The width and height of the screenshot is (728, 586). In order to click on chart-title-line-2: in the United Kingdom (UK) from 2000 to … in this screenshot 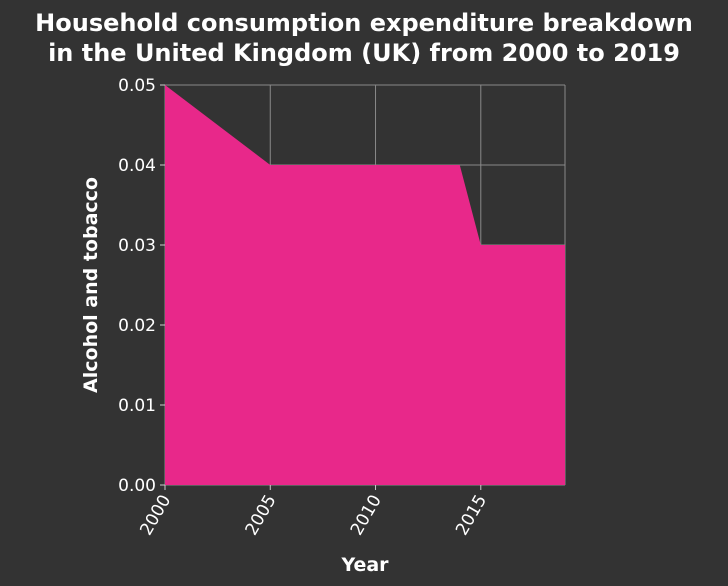, I will do `click(364, 53)`.